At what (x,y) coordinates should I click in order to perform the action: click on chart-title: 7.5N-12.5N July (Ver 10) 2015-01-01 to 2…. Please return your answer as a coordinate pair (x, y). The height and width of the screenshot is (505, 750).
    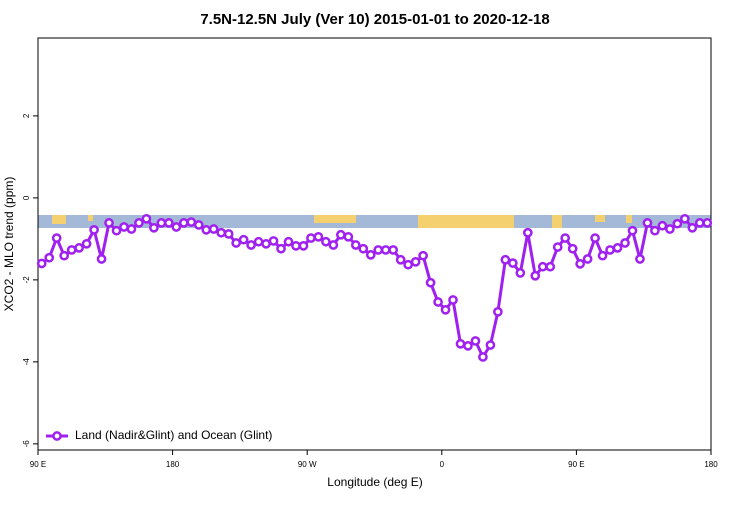
    Looking at the image, I should click on (374, 19).